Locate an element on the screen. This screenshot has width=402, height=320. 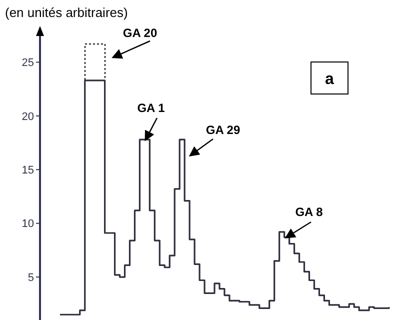
y-axis-title: (en unités arbitraires) is located at coordinates (66, 12).